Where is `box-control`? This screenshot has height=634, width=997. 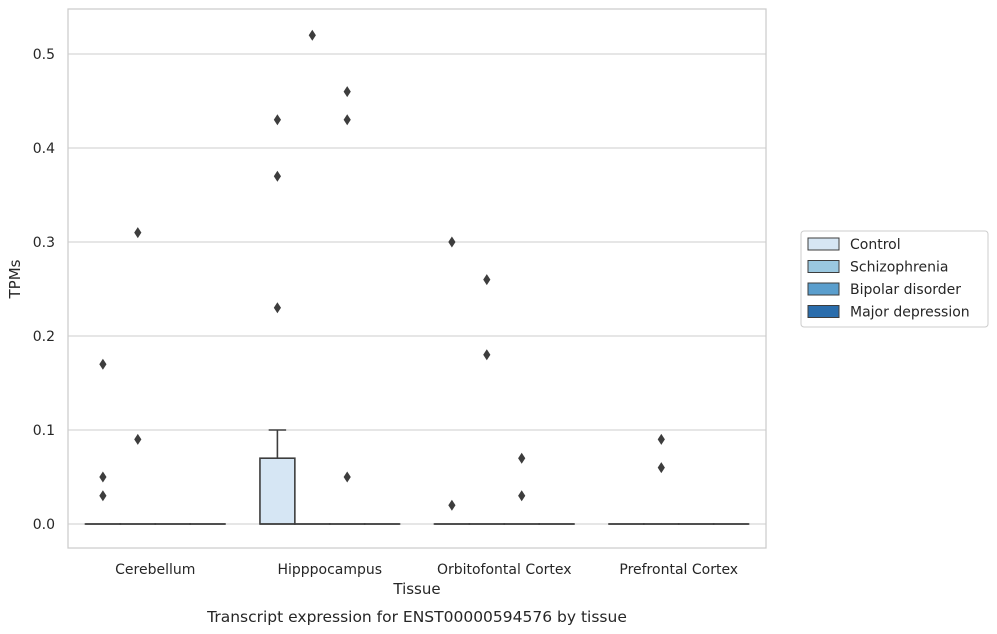 box-control is located at coordinates (277, 477).